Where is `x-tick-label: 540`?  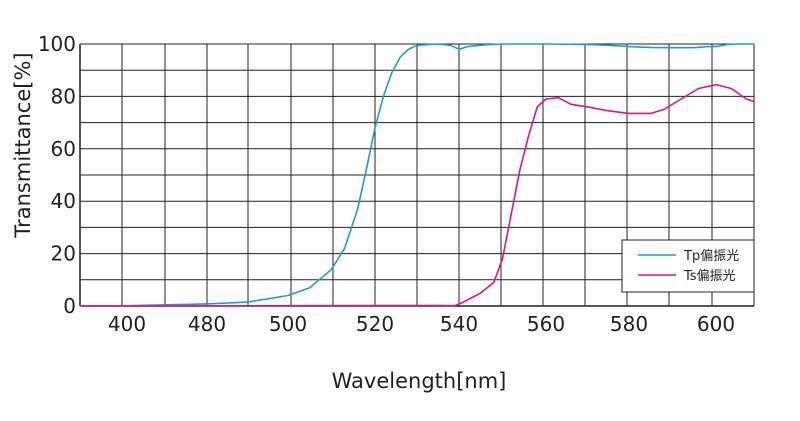
x-tick-label: 540 is located at coordinates (459, 324).